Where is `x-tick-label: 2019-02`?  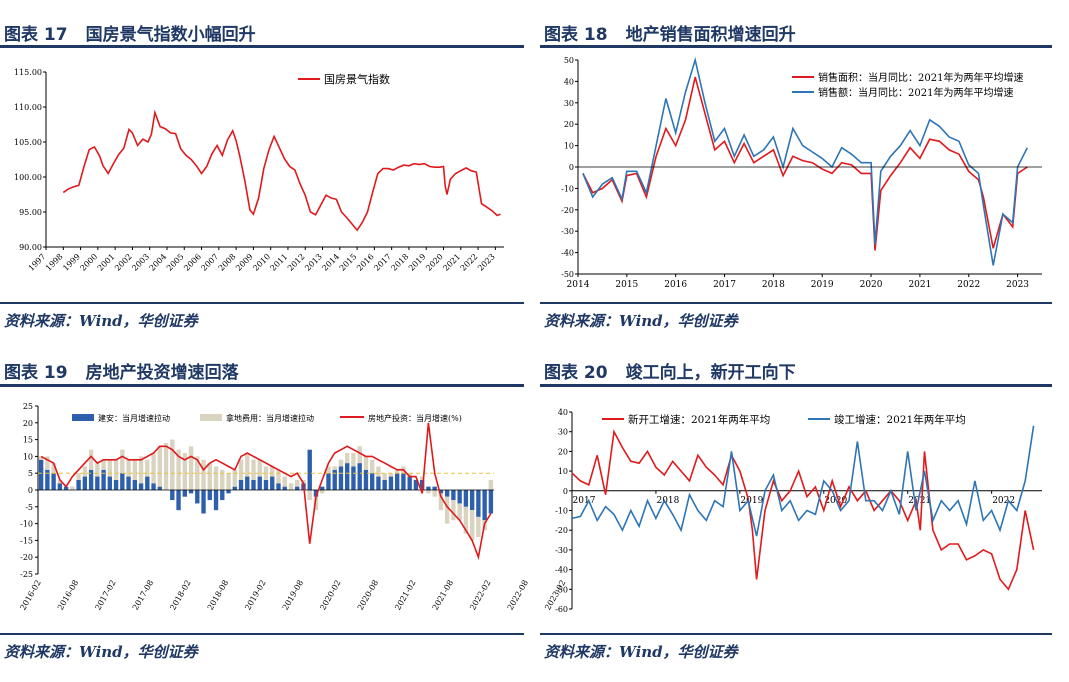
x-tick-label: 2019-02 is located at coordinates (255, 595).